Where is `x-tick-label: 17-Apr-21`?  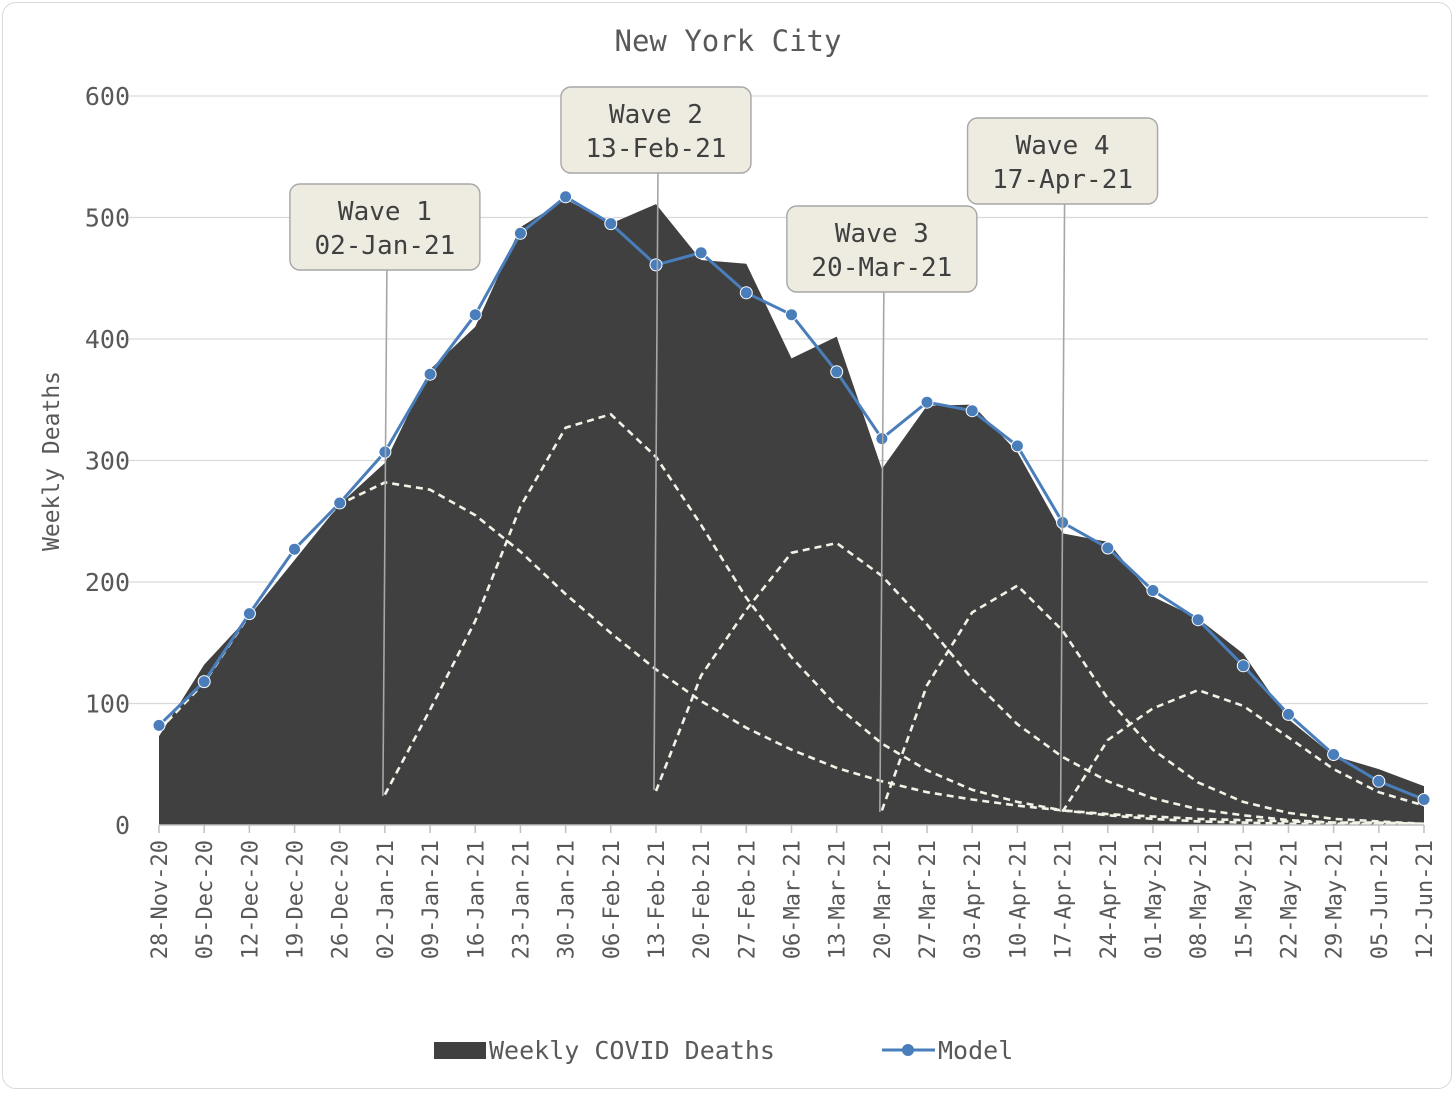
x-tick-label: 17-Apr-21 is located at coordinates (1064, 899).